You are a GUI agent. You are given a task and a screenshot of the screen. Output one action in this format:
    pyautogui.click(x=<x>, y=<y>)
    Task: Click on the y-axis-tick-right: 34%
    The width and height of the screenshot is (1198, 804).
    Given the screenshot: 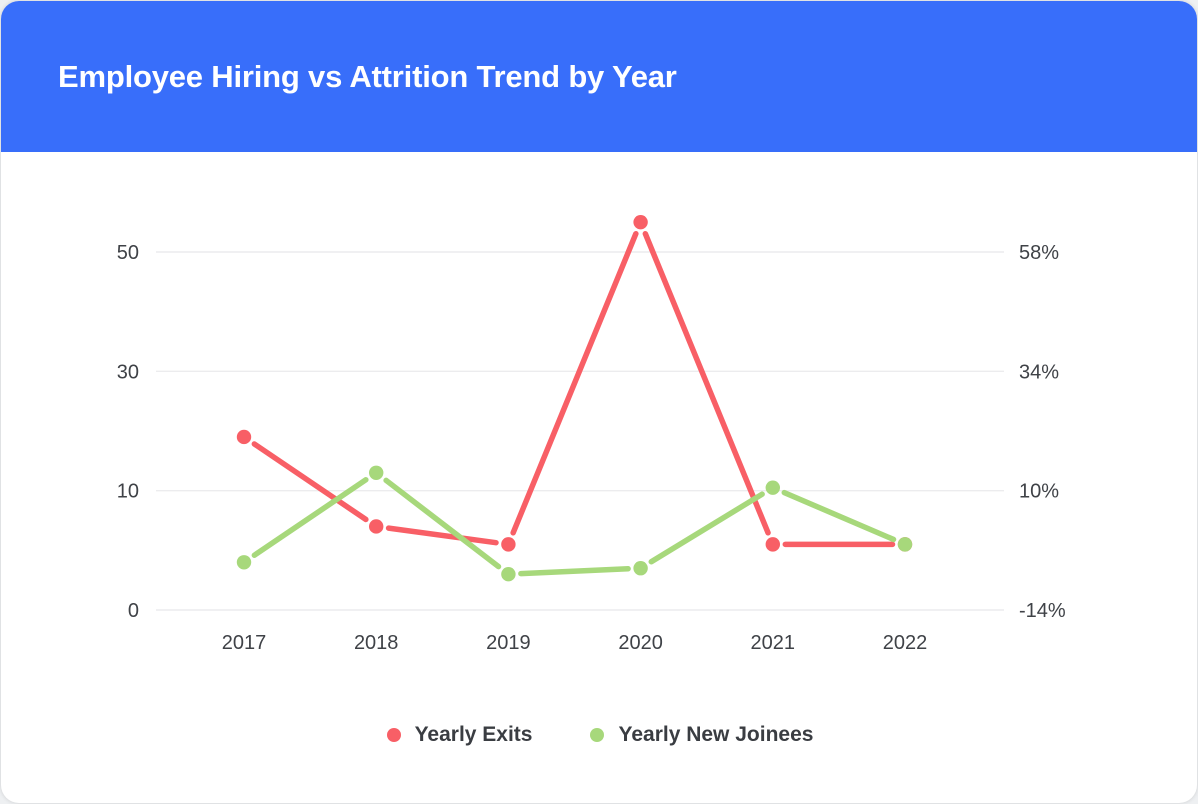 What is the action you would take?
    pyautogui.click(x=1039, y=372)
    